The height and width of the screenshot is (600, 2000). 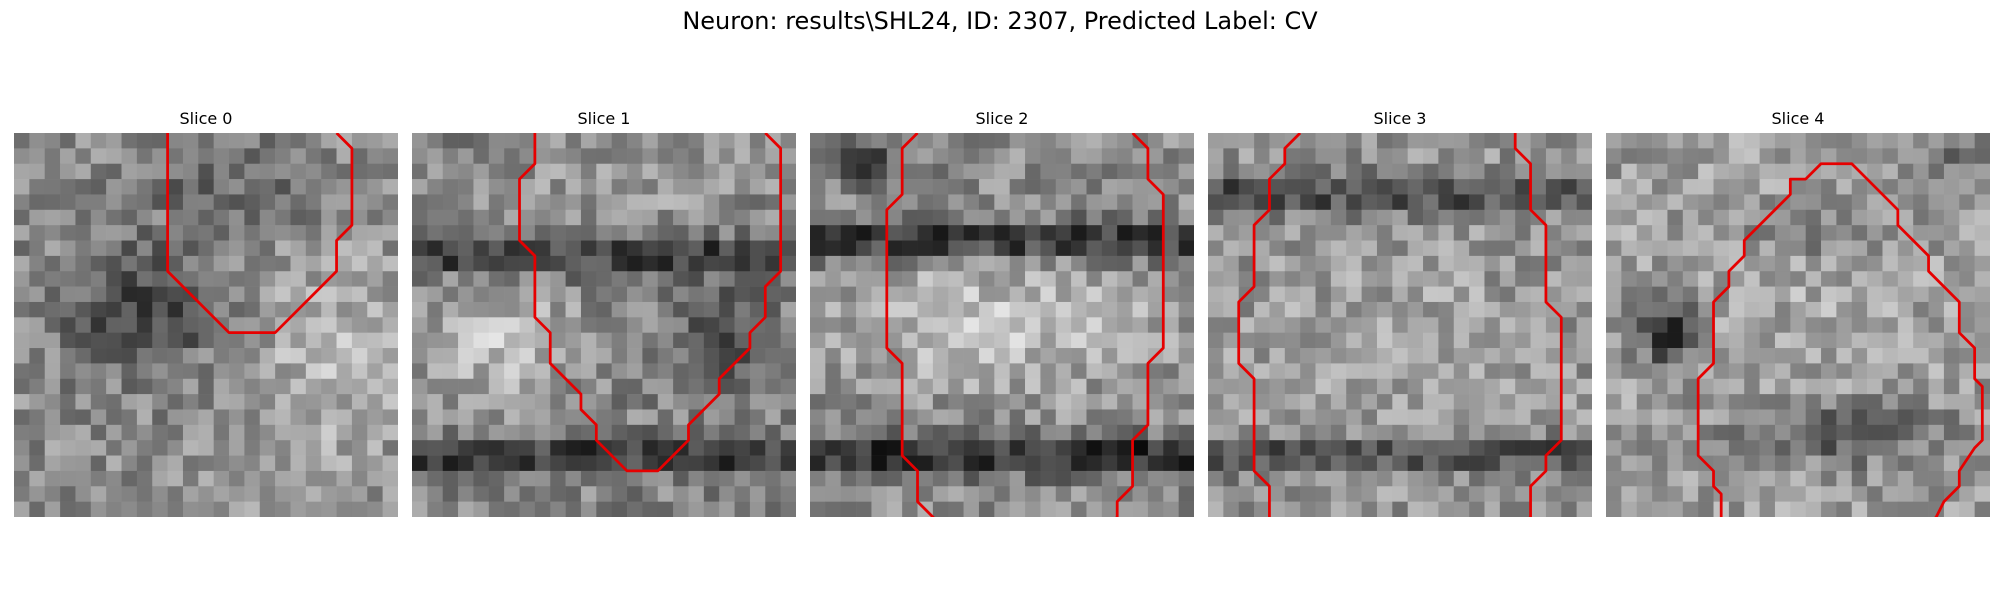 I want to click on slice-panel-3: Slice 3, so click(x=1400, y=312).